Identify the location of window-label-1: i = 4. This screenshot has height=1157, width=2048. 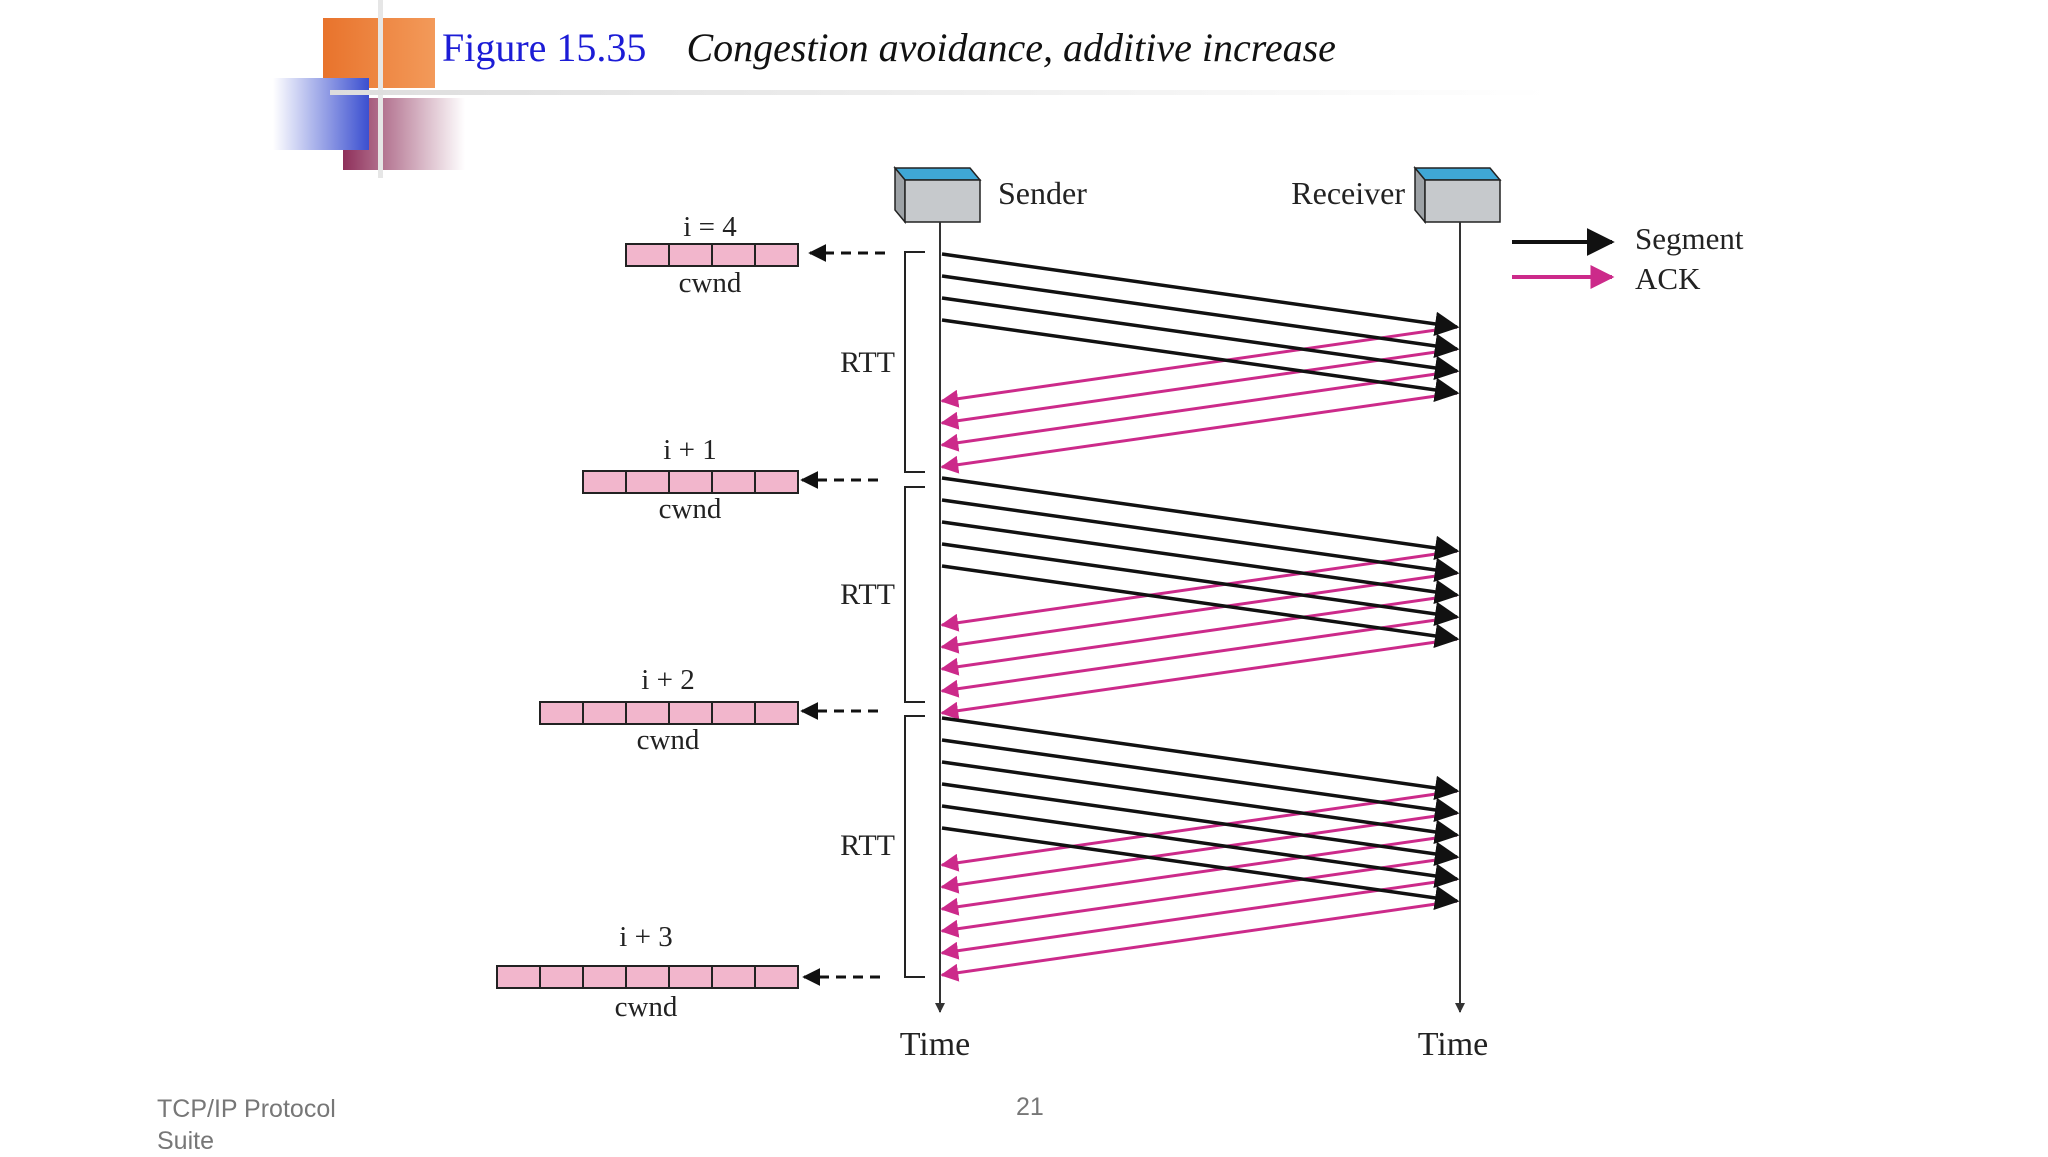
(710, 227).